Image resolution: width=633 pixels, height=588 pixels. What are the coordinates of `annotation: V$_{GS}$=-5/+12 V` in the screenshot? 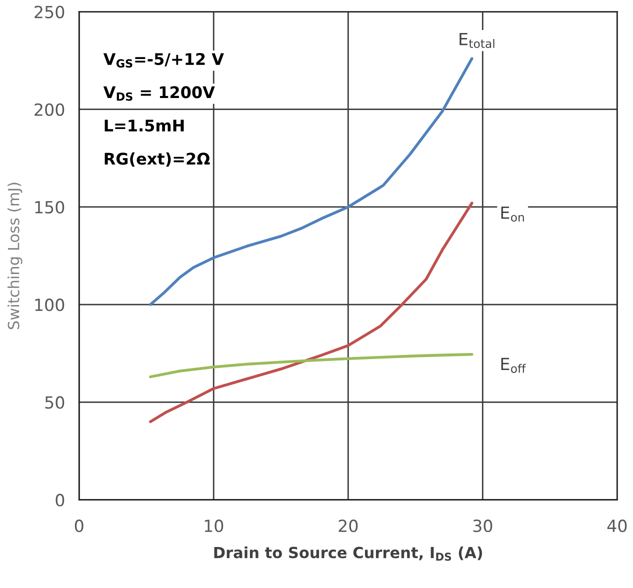 It's located at (163, 60).